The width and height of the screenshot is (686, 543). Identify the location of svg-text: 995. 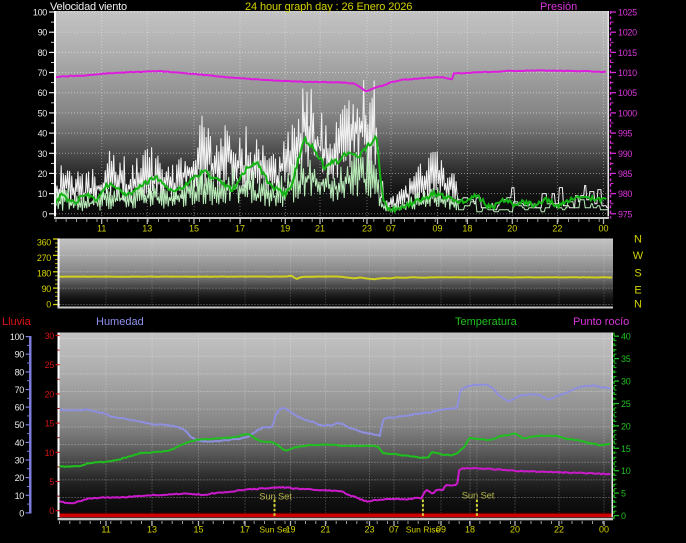
(625, 134).